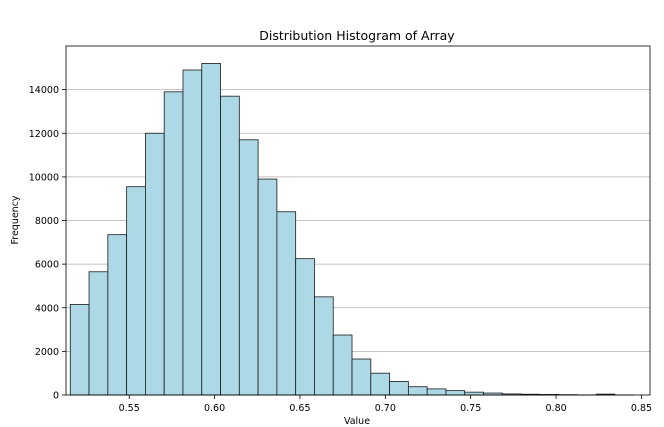 The image size is (664, 427). I want to click on x-tick-label: 0.65, so click(299, 408).